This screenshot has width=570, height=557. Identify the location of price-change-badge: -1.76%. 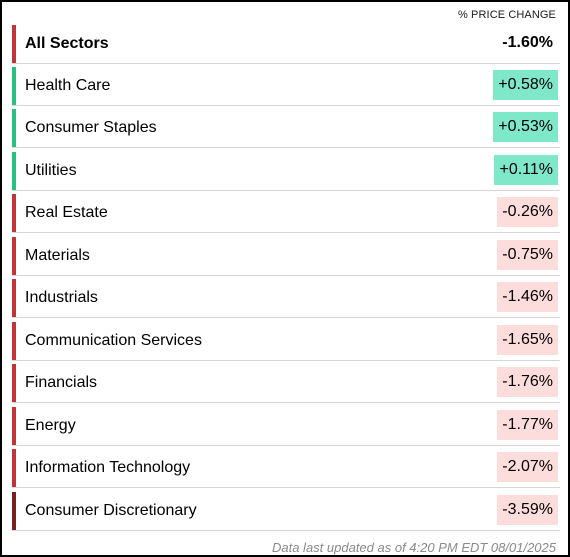
(527, 382).